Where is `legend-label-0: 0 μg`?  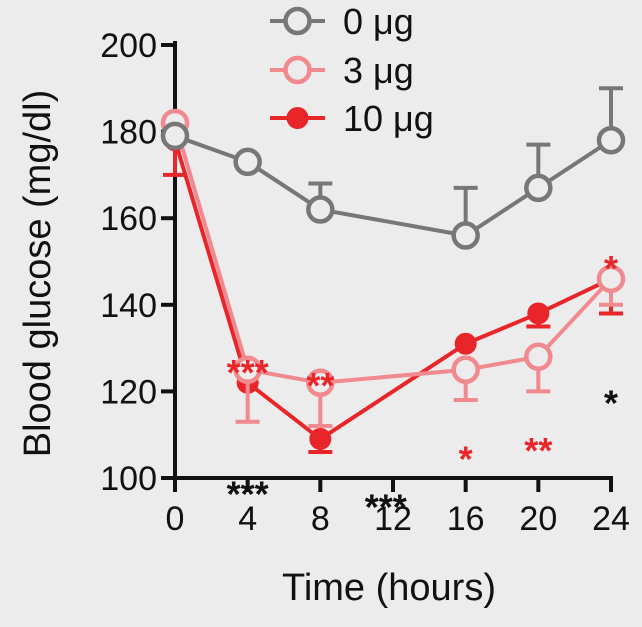
legend-label-0: 0 μg is located at coordinates (378, 21).